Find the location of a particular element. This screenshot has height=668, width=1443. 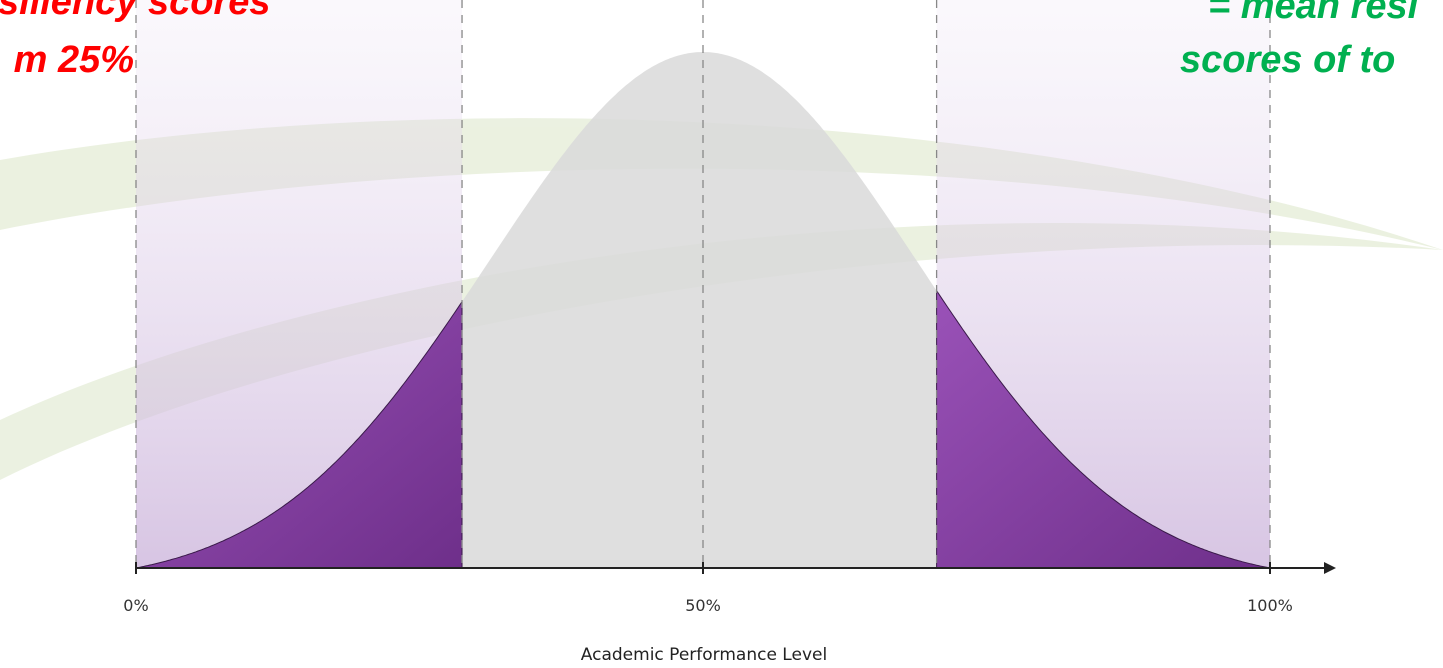

x-tick-label: 100% is located at coordinates (1270, 605).